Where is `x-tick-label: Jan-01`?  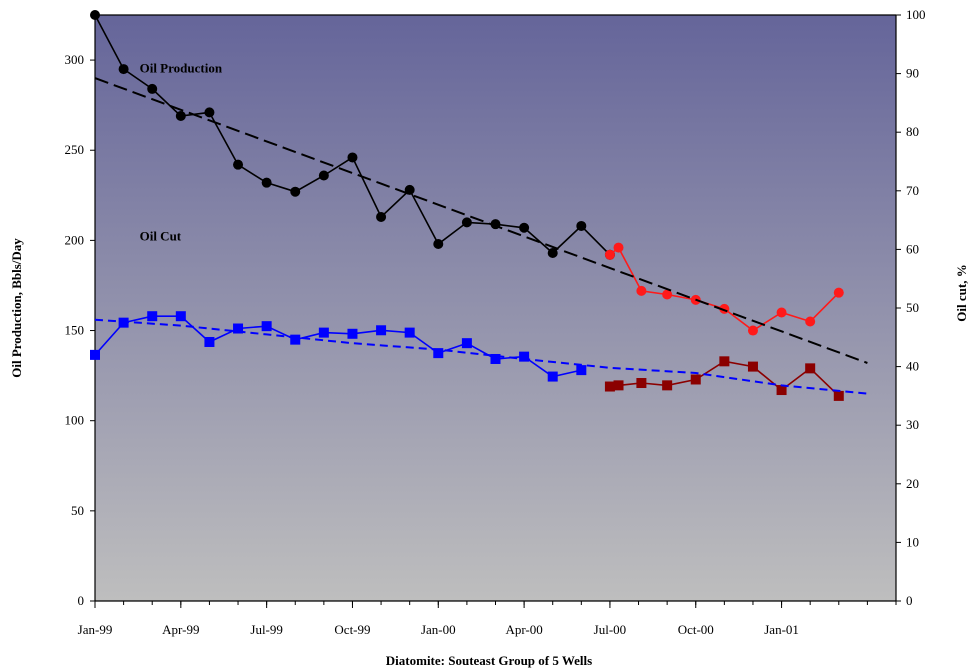
x-tick-label: Jan-01 is located at coordinates (781, 629).